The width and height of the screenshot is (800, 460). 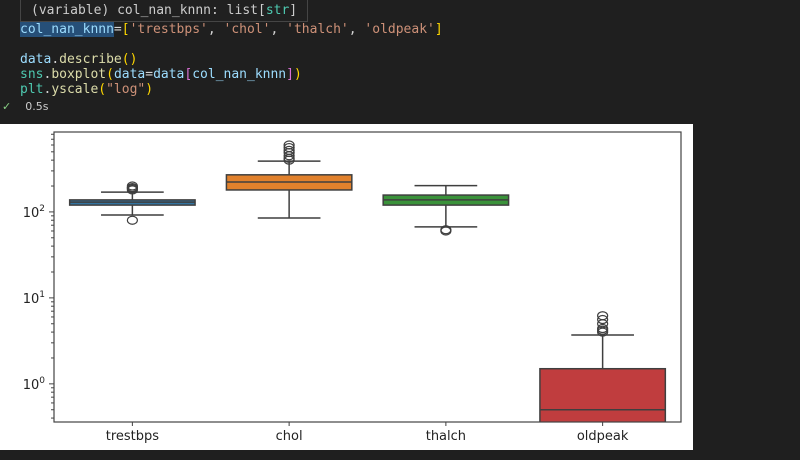 What do you see at coordinates (247, 29) in the screenshot?
I see `code-token: 'chol'` at bounding box center [247, 29].